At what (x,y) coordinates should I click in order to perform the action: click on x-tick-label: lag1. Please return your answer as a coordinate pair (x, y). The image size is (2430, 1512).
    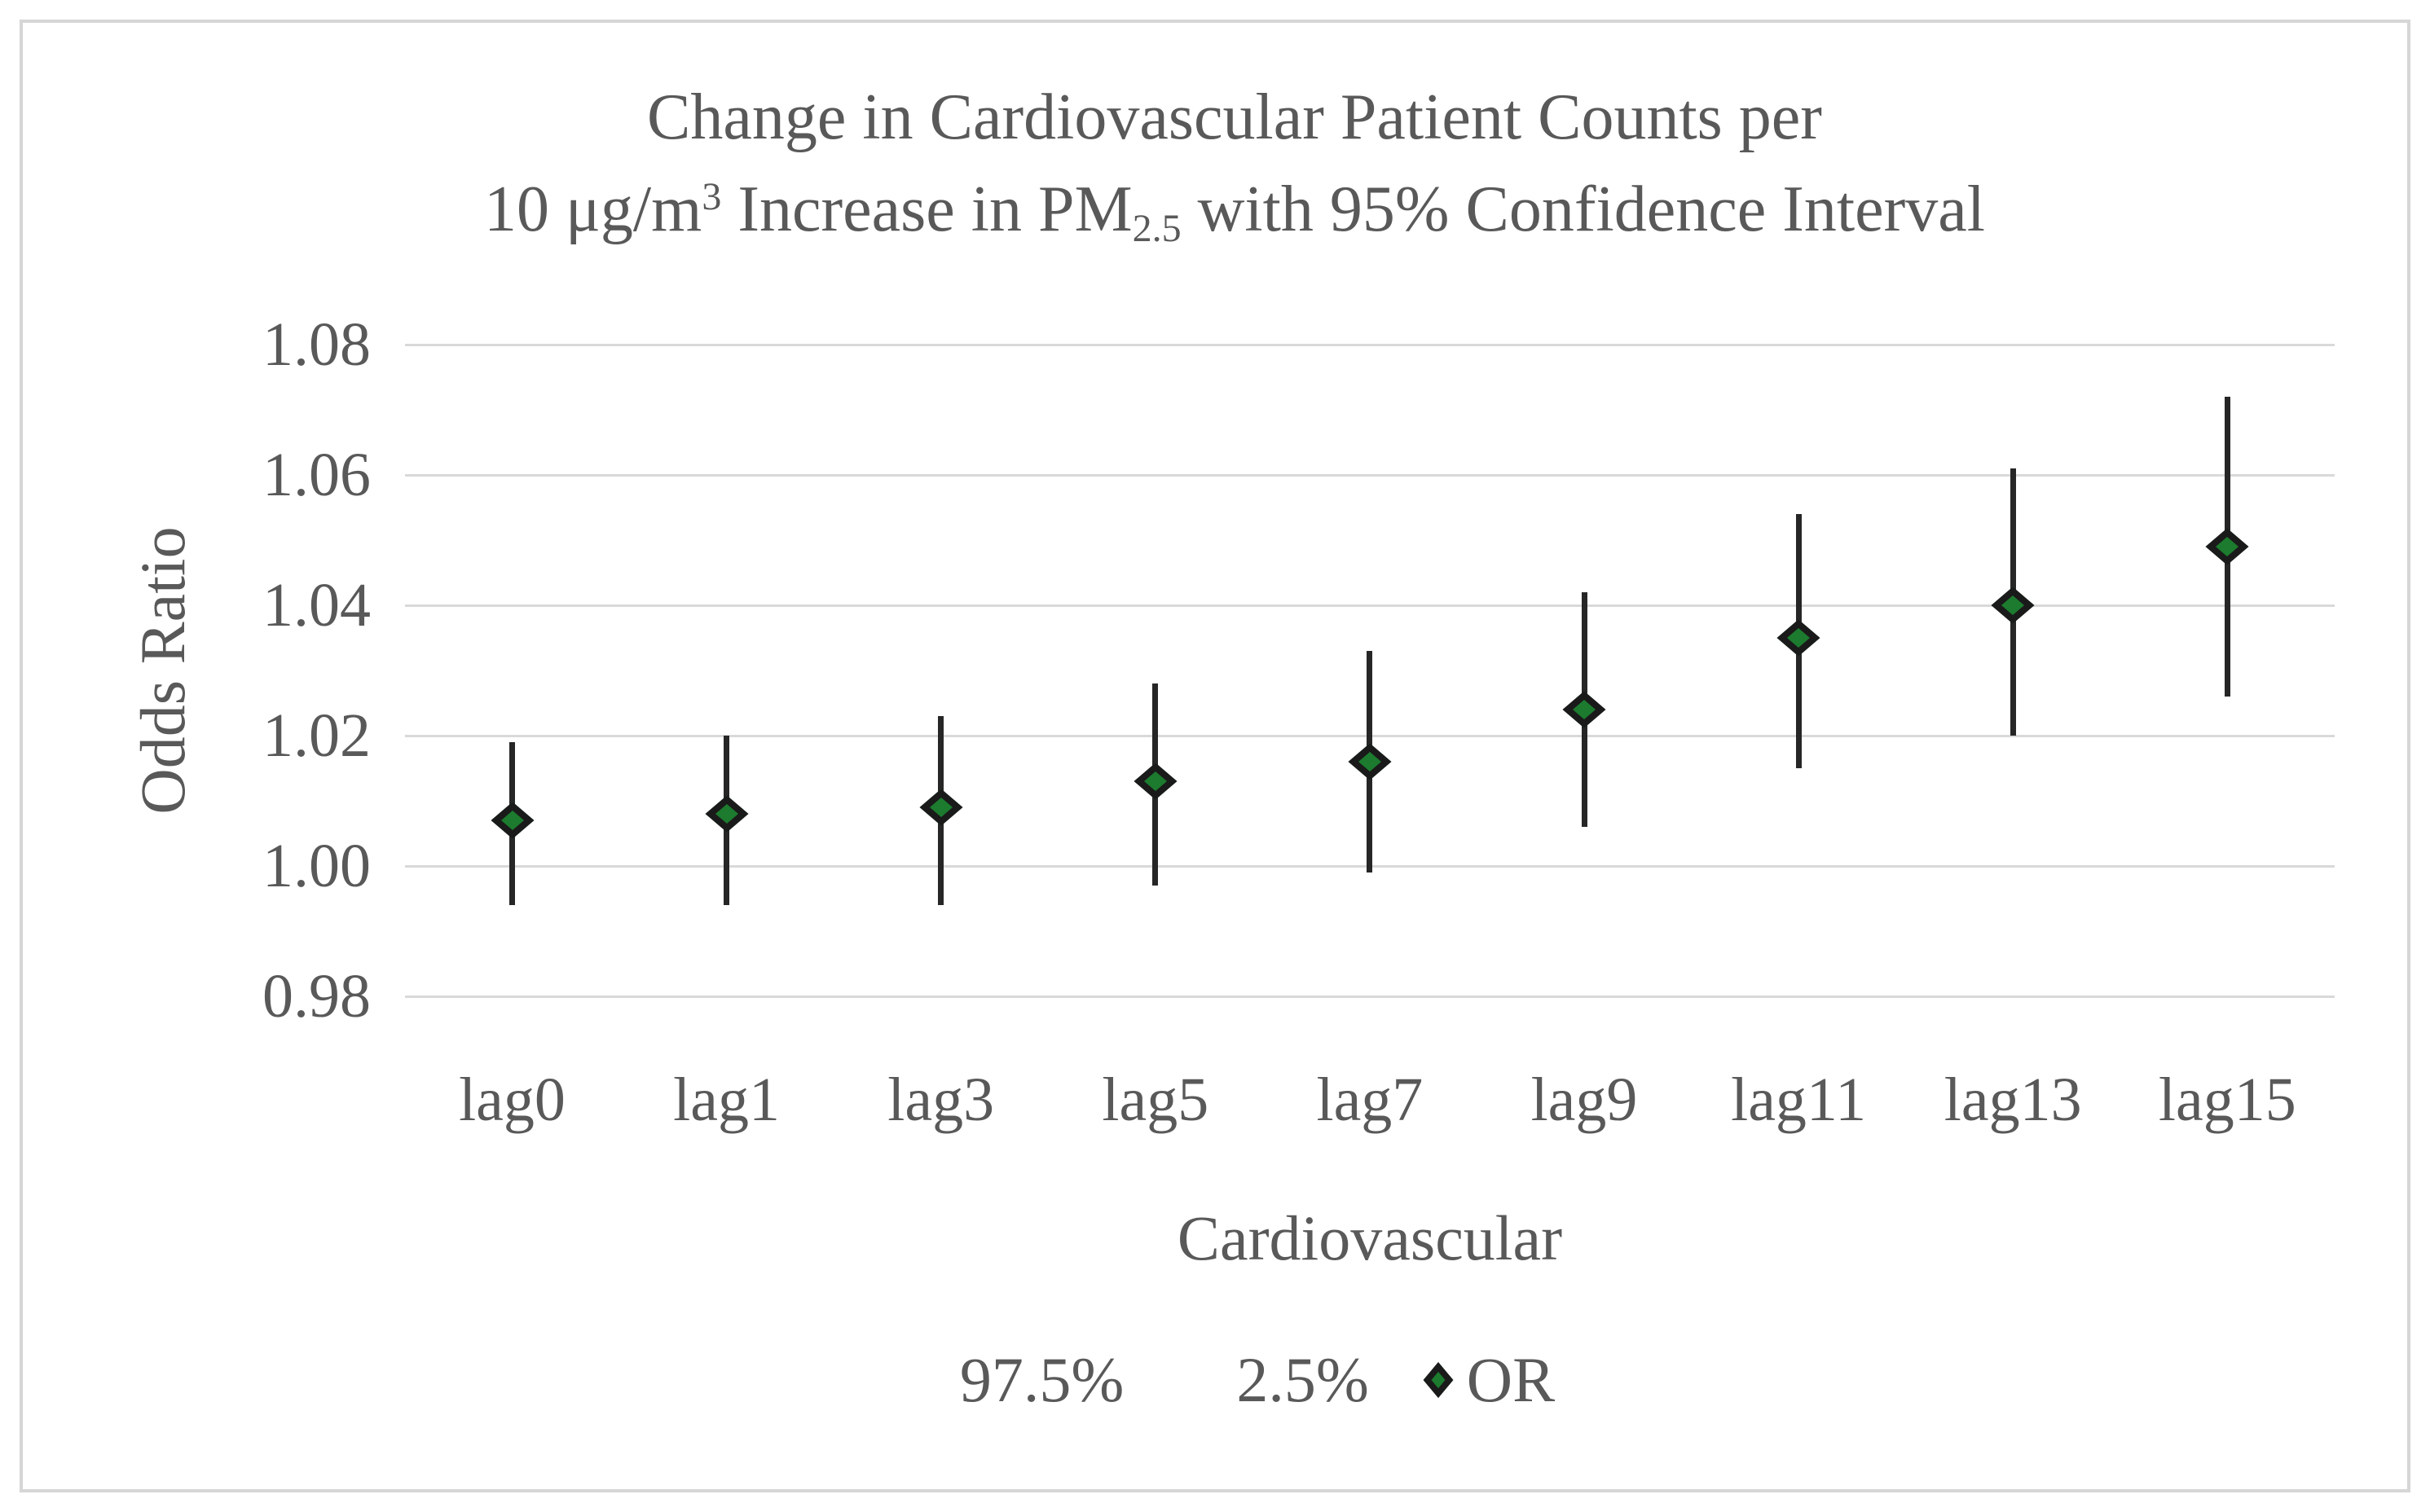
    Looking at the image, I should click on (727, 1100).